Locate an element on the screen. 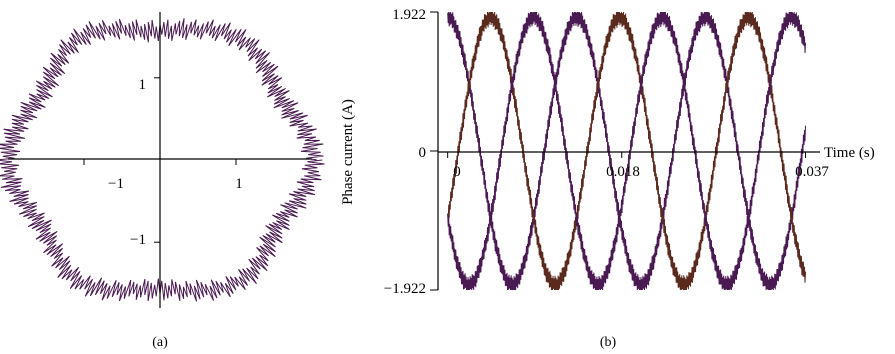  panel-b-y-tick-label-max: 1.922 is located at coordinates (409, 15).